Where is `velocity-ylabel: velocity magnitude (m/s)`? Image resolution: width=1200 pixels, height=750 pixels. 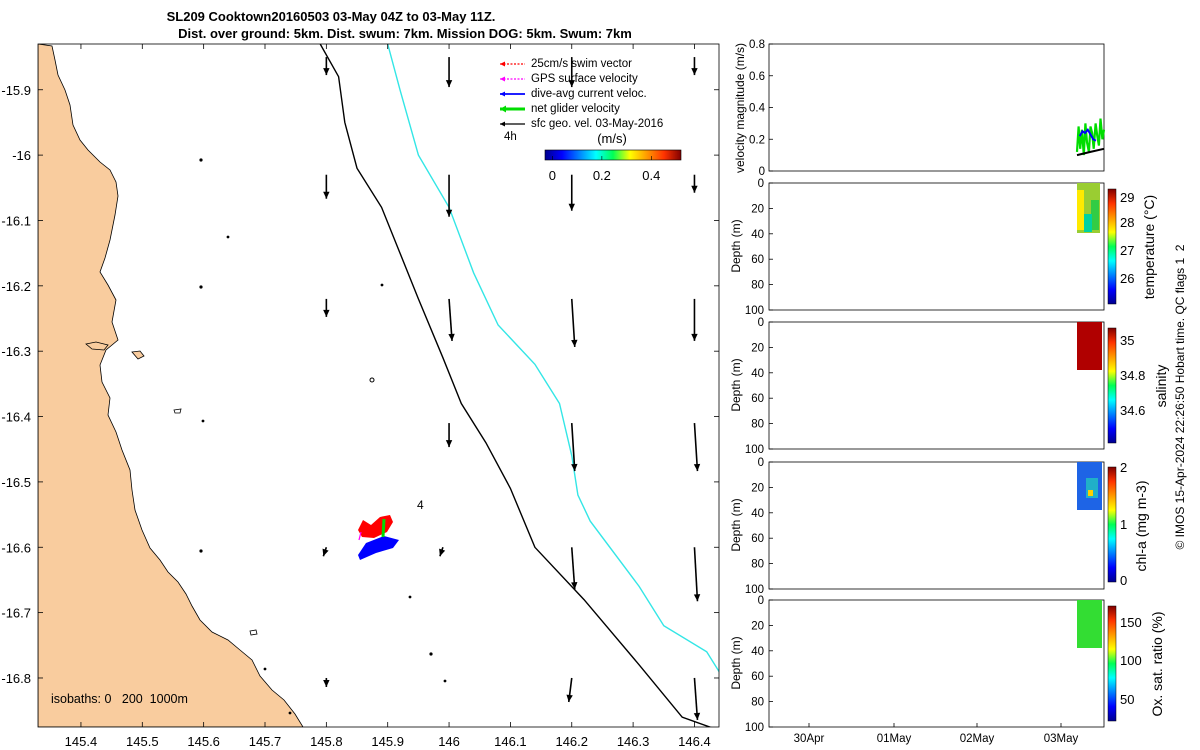 velocity-ylabel: velocity magnitude (m/s) is located at coordinates (740, 108).